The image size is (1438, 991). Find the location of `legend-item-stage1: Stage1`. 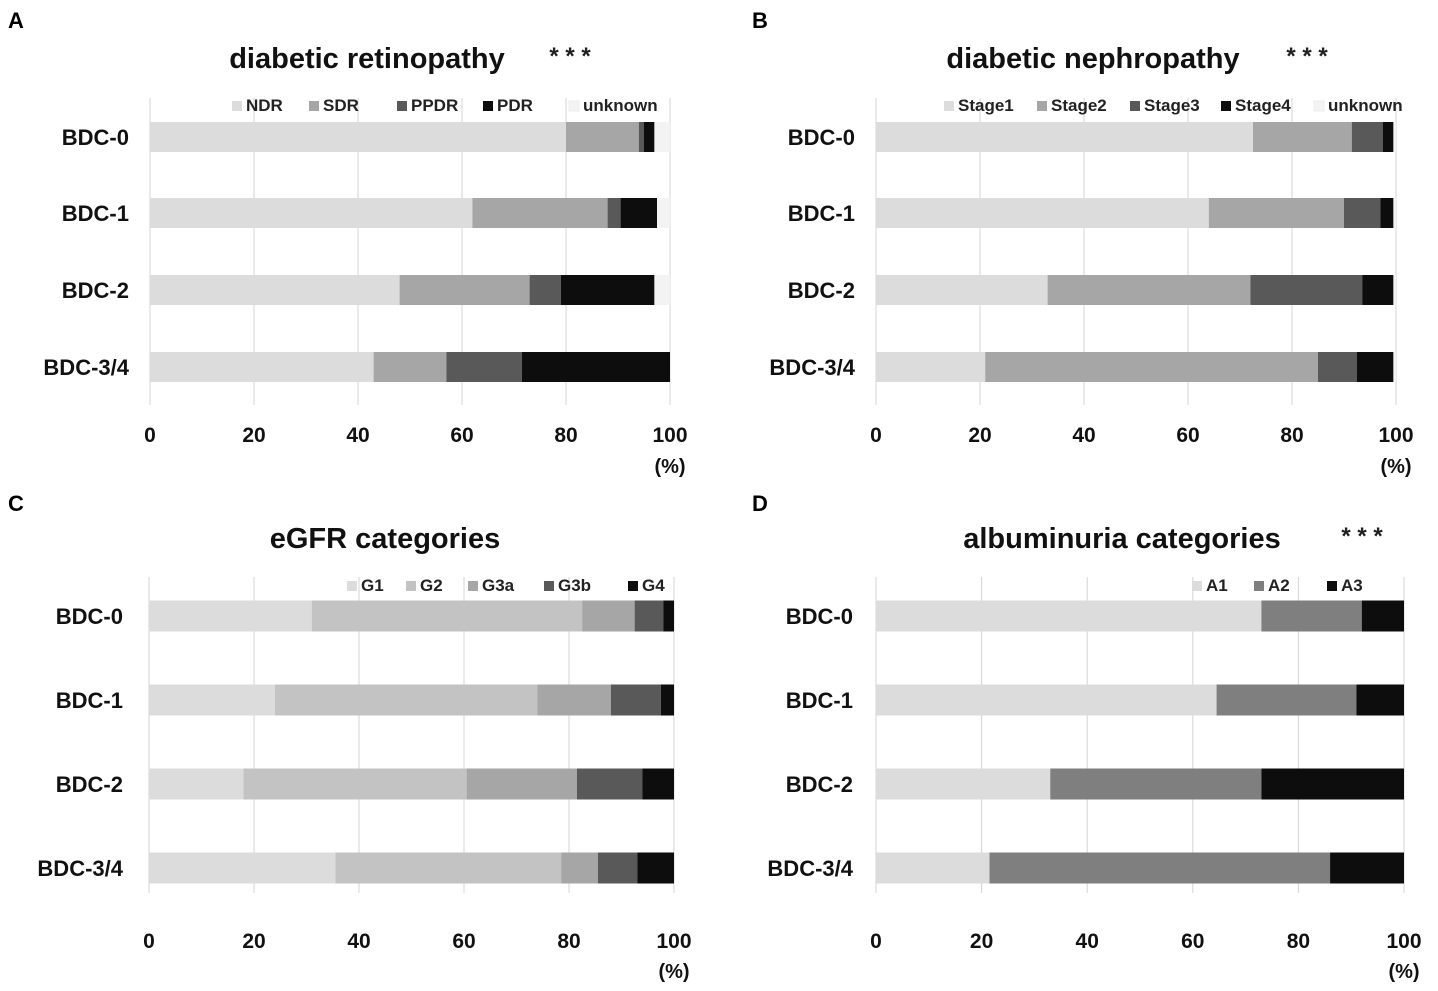

legend-item-stage1: Stage1 is located at coordinates (979, 105).